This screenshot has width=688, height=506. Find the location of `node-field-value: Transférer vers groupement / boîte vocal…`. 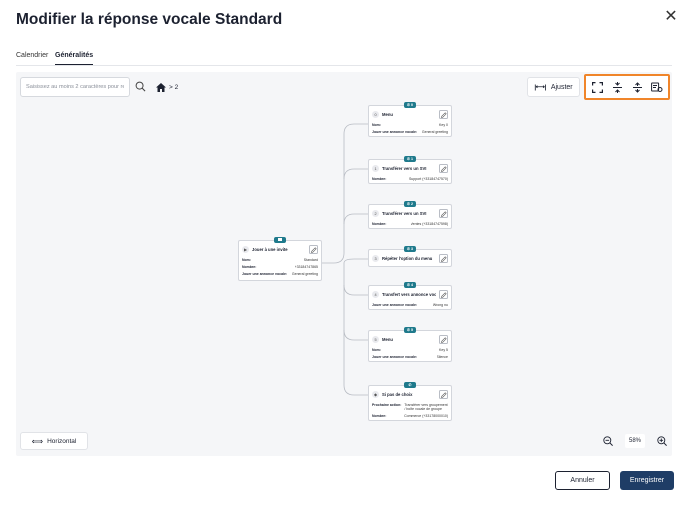

node-field-value: Transférer vers groupement / boîte vocal… is located at coordinates (426, 407).